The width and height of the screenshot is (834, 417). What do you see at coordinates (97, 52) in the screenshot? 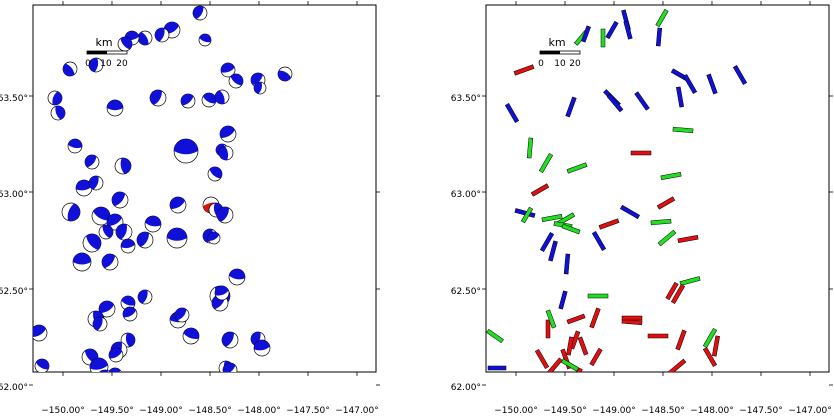
I see `scale-bar-fill` at bounding box center [97, 52].